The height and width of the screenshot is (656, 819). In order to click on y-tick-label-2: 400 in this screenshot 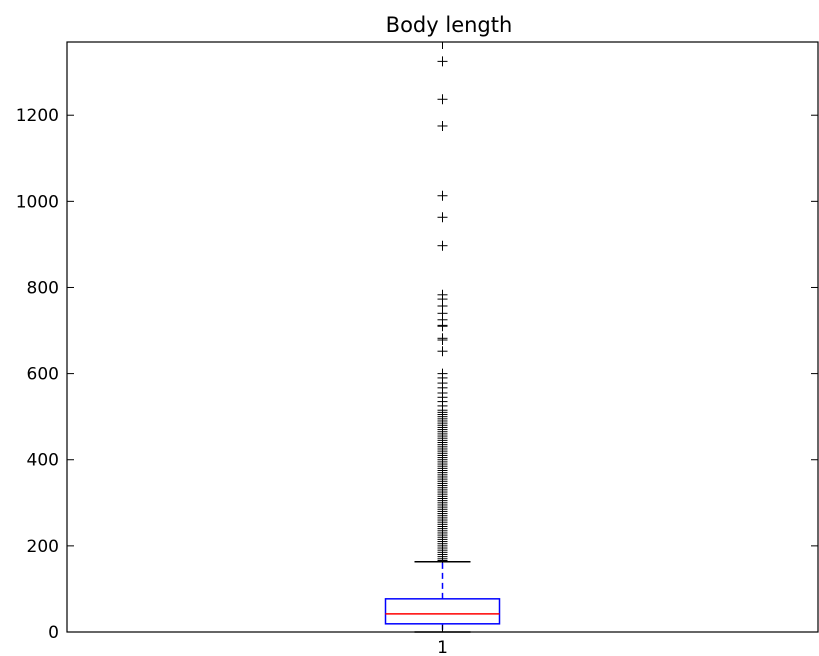, I will do `click(43, 461)`.